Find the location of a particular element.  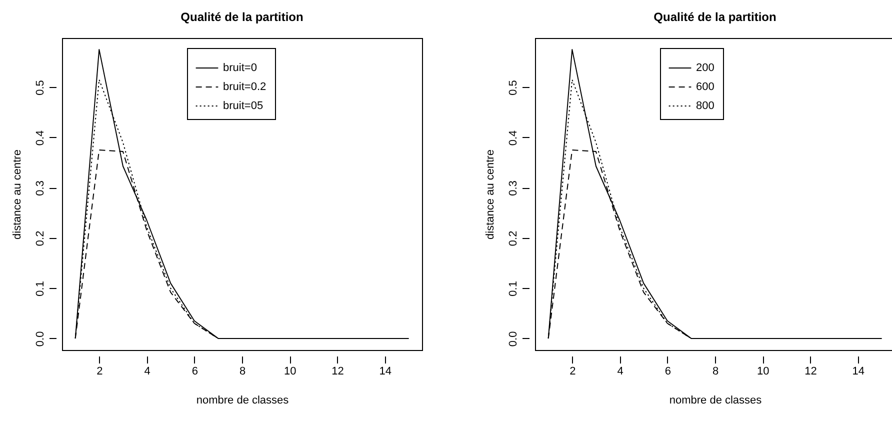

legend-label: 800 is located at coordinates (705, 106).